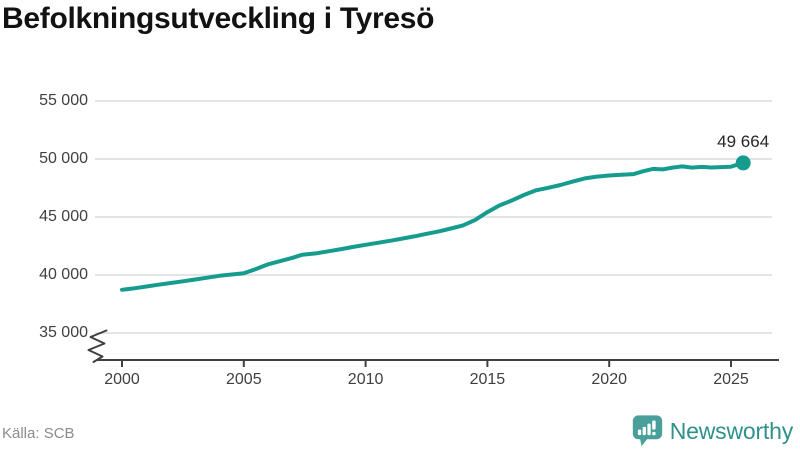 The width and height of the screenshot is (800, 450). What do you see at coordinates (63, 332) in the screenshot?
I see `y-tick-label: 35 000` at bounding box center [63, 332].